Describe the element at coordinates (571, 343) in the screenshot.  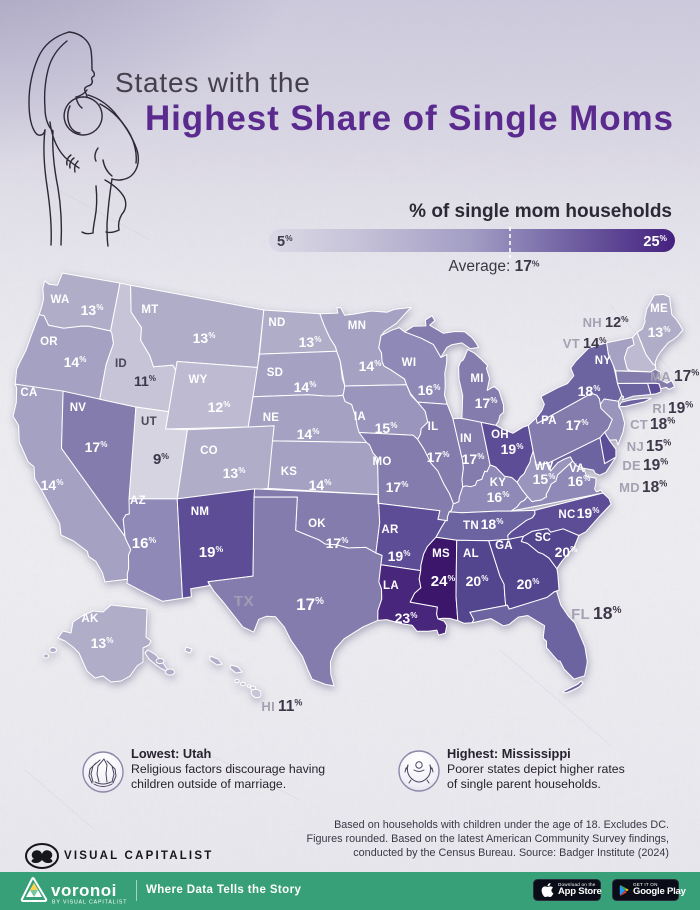
I see `svg-text: VT` at that location.